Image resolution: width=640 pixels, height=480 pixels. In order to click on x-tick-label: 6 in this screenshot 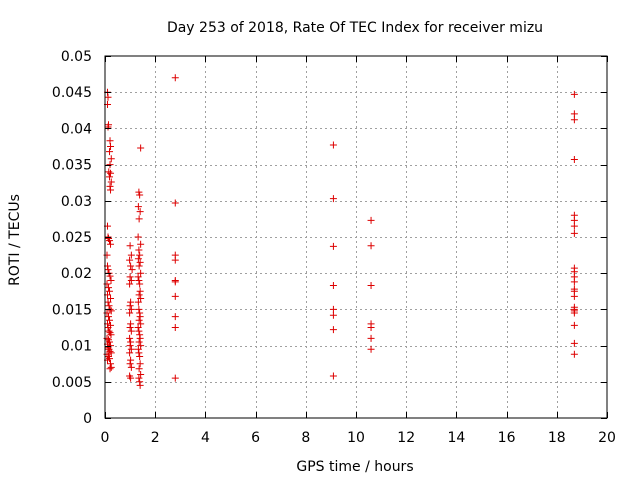, I will do `click(255, 438)`.